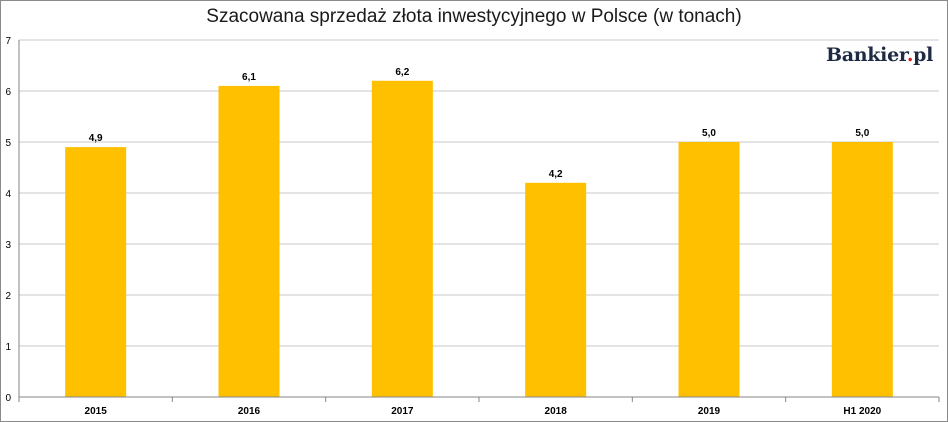 This screenshot has height=422, width=948. I want to click on data-label: 6,2, so click(402, 72).